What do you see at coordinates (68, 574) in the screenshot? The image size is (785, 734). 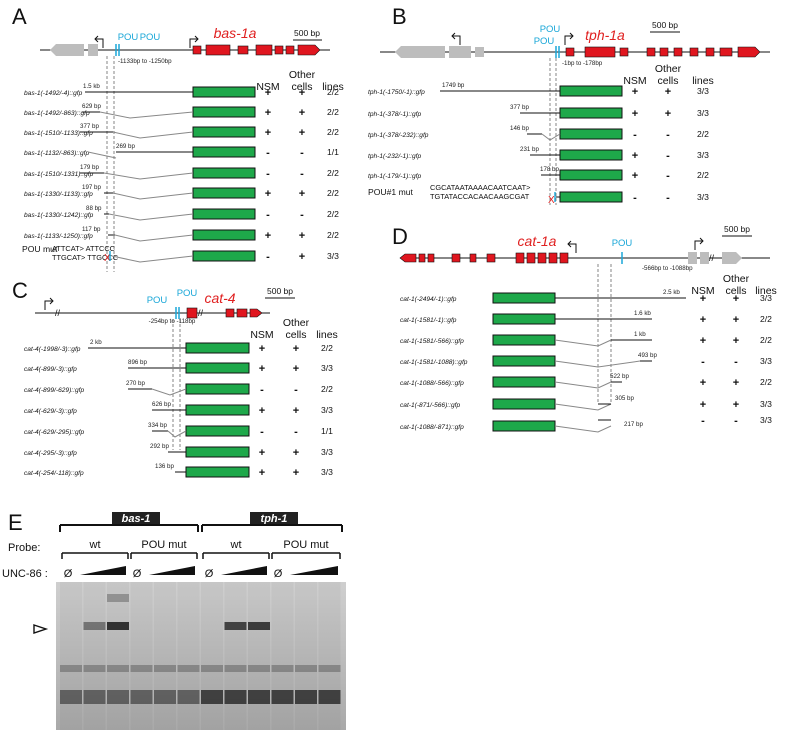 I see `empty-lane-symbol: Ø` at bounding box center [68, 574].